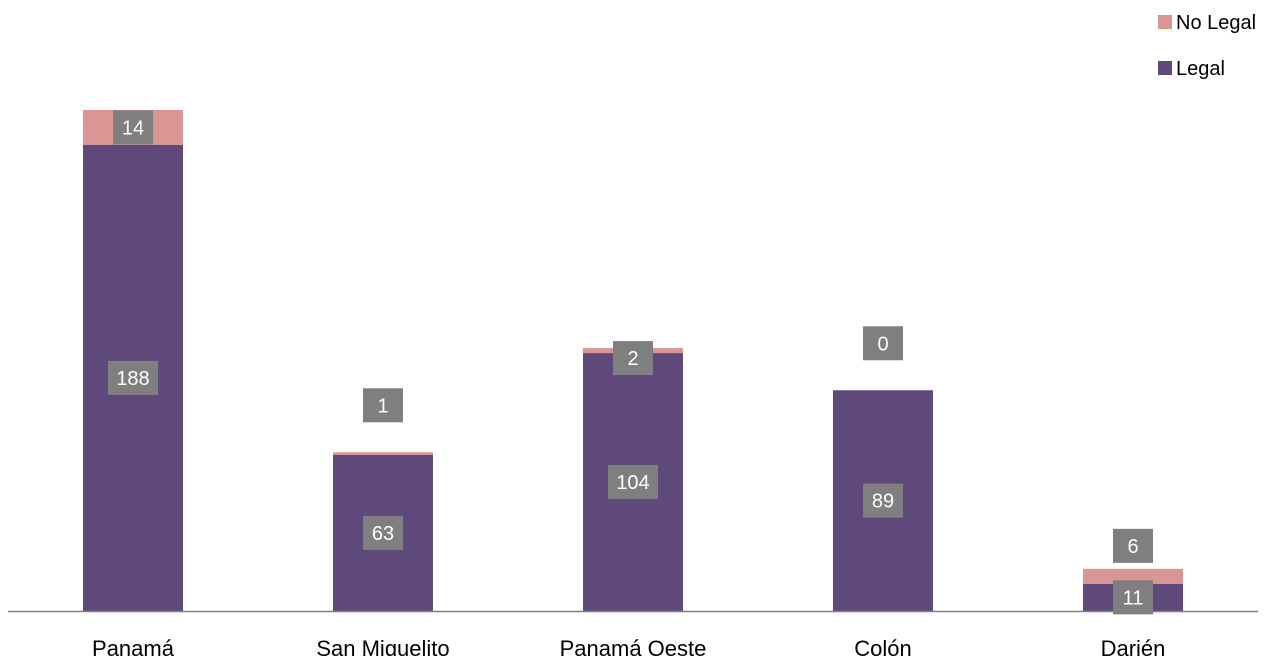  I want to click on data-label-no-legal-darien-box, so click(1133, 545).